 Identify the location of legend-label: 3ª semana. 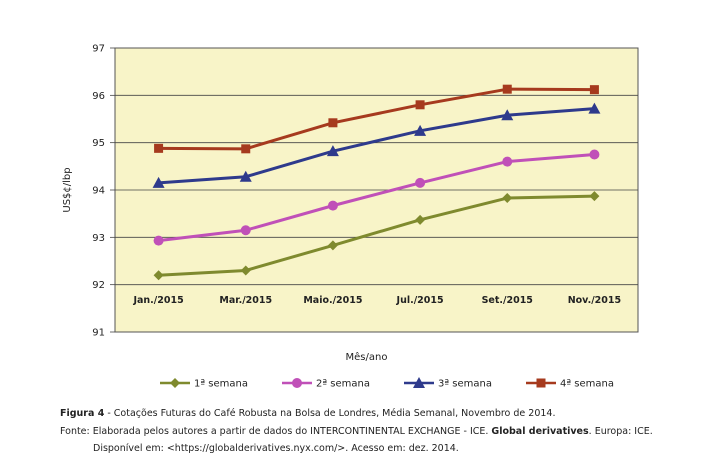
(465, 384).